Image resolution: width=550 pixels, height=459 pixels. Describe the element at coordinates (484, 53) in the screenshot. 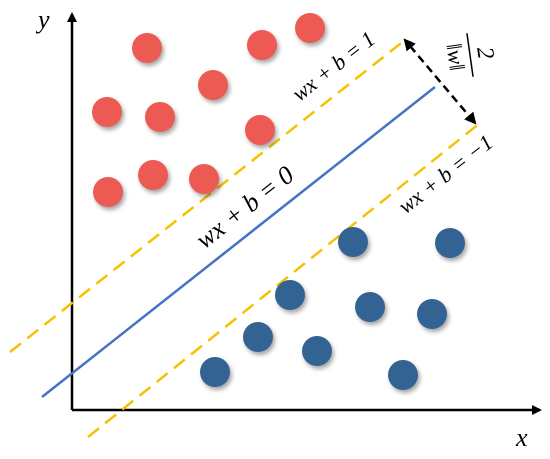

I see `margin-numerator: 2` at that location.